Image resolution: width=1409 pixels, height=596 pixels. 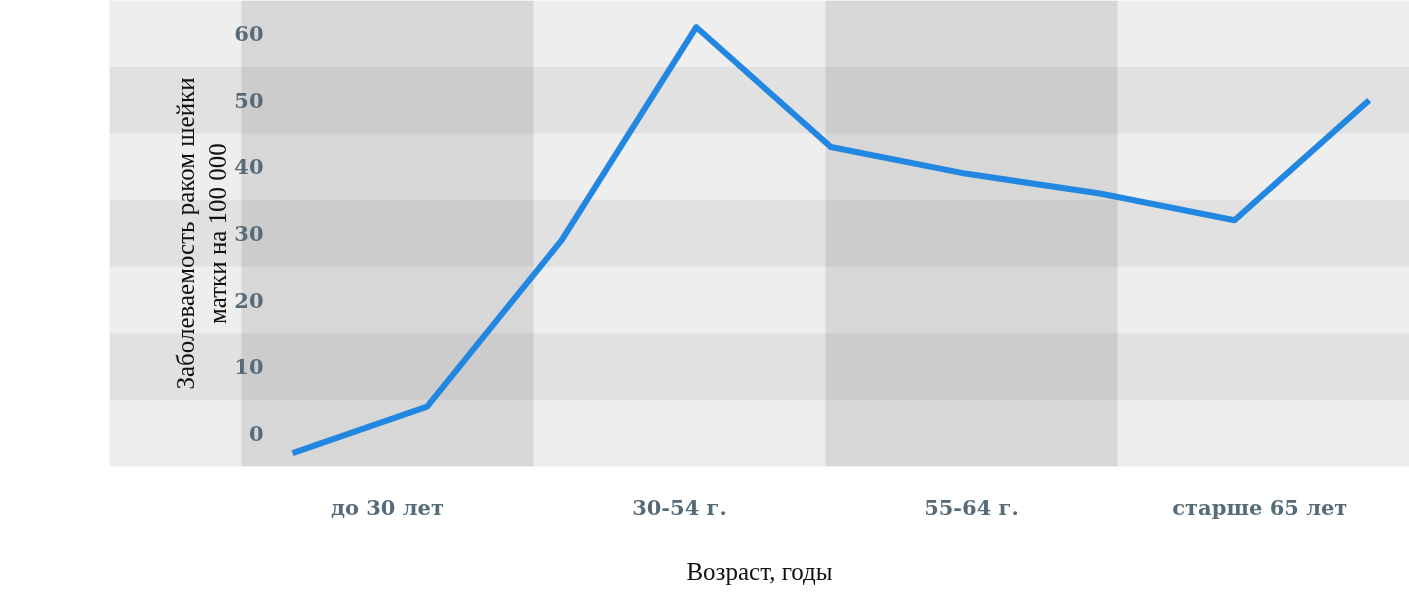 I want to click on text: 55-64 г., so click(x=971, y=507).